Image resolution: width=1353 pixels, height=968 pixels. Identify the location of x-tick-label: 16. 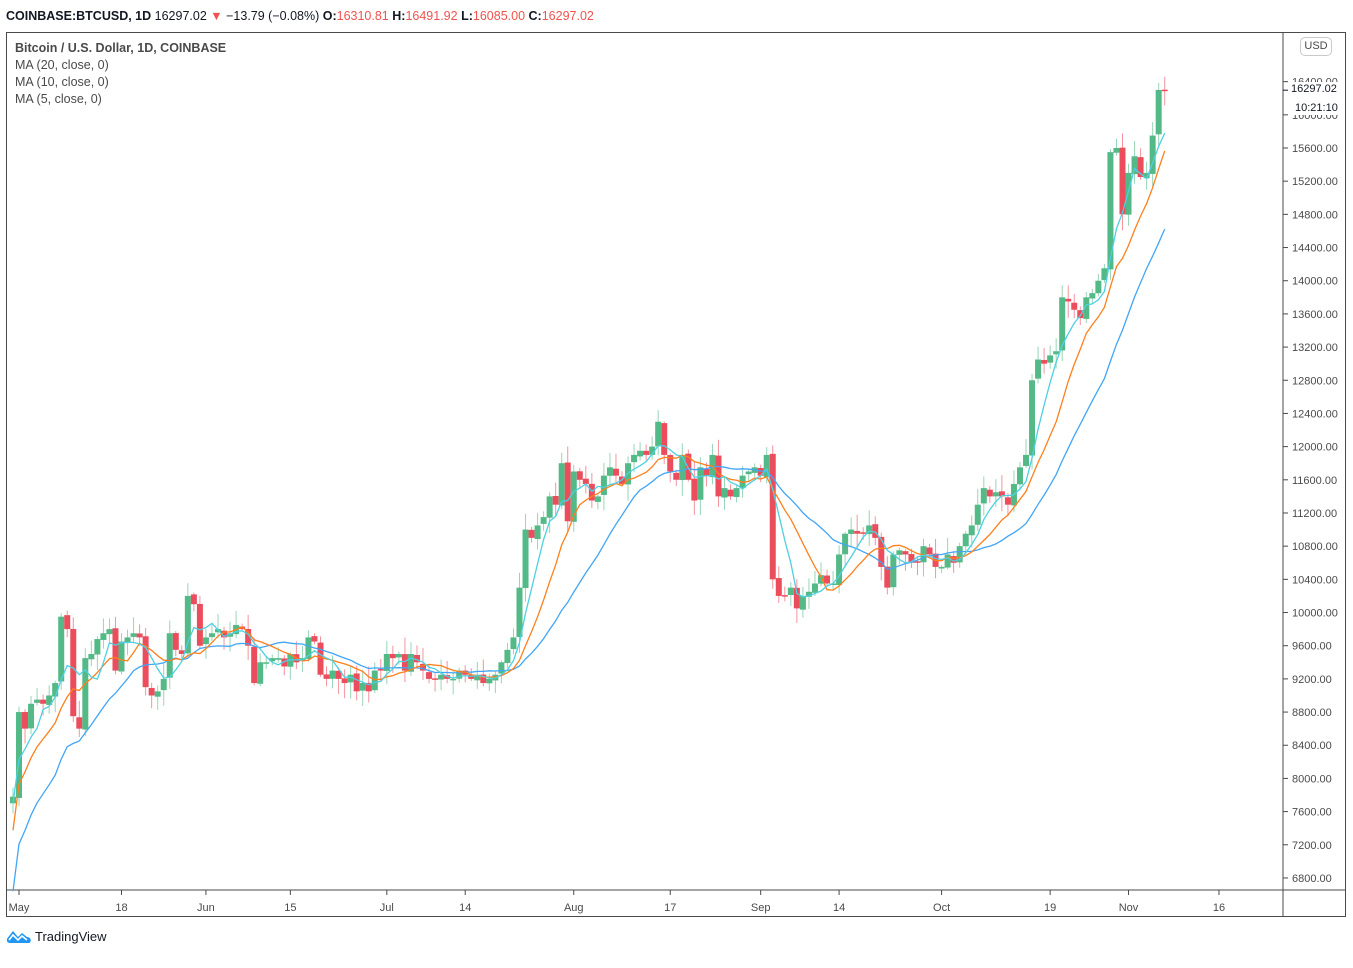
(1219, 908).